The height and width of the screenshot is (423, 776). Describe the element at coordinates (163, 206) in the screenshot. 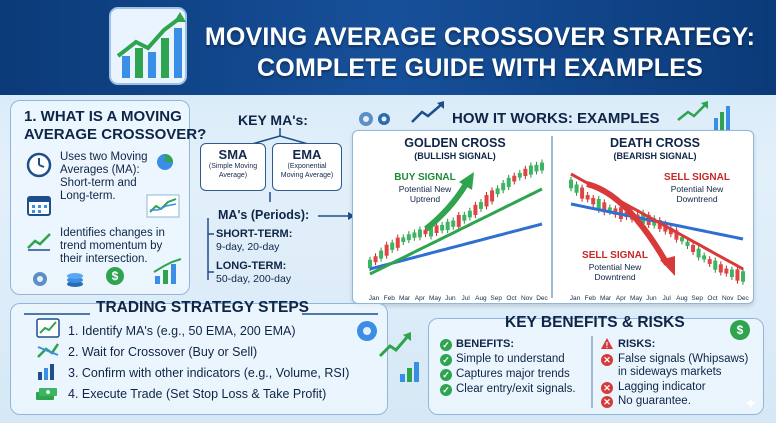

I see `line-trend-icon` at that location.